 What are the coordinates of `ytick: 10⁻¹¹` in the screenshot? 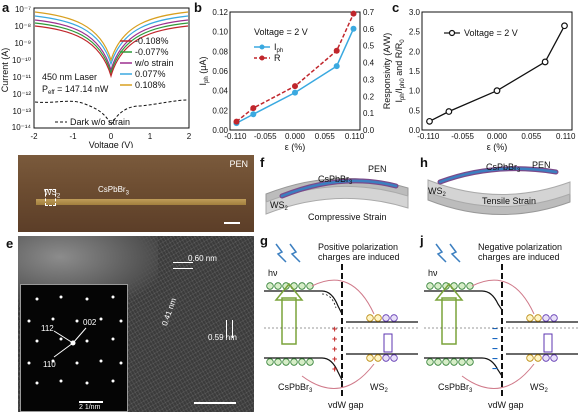 It's located at (22, 77).